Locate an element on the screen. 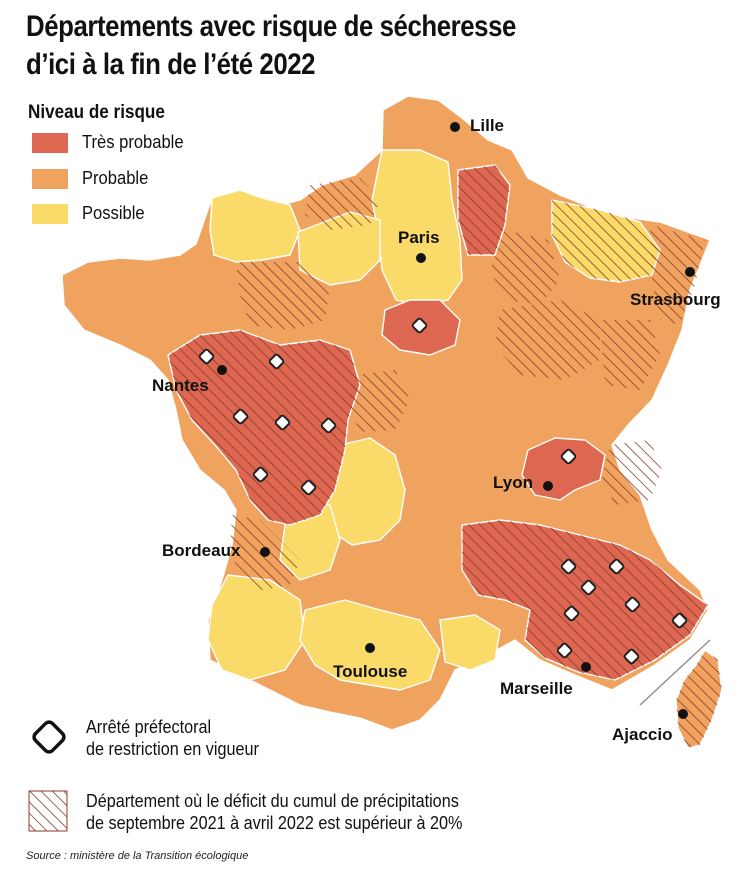 The width and height of the screenshot is (736, 871). region-possible-landes is located at coordinates (256, 627).